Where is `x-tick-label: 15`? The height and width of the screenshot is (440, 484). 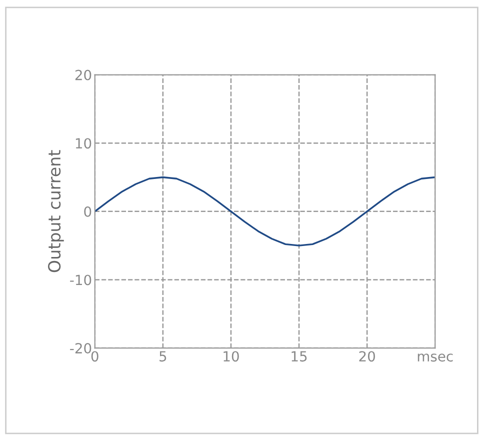 x-tick-label: 15 is located at coordinates (299, 356).